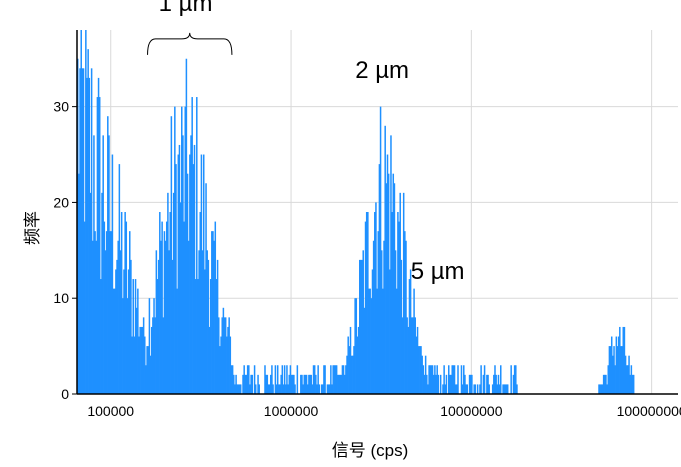 This screenshot has width=681, height=467. I want to click on x-tick-labels: 100000 1000000 10000000 100000000, so click(384, 411).